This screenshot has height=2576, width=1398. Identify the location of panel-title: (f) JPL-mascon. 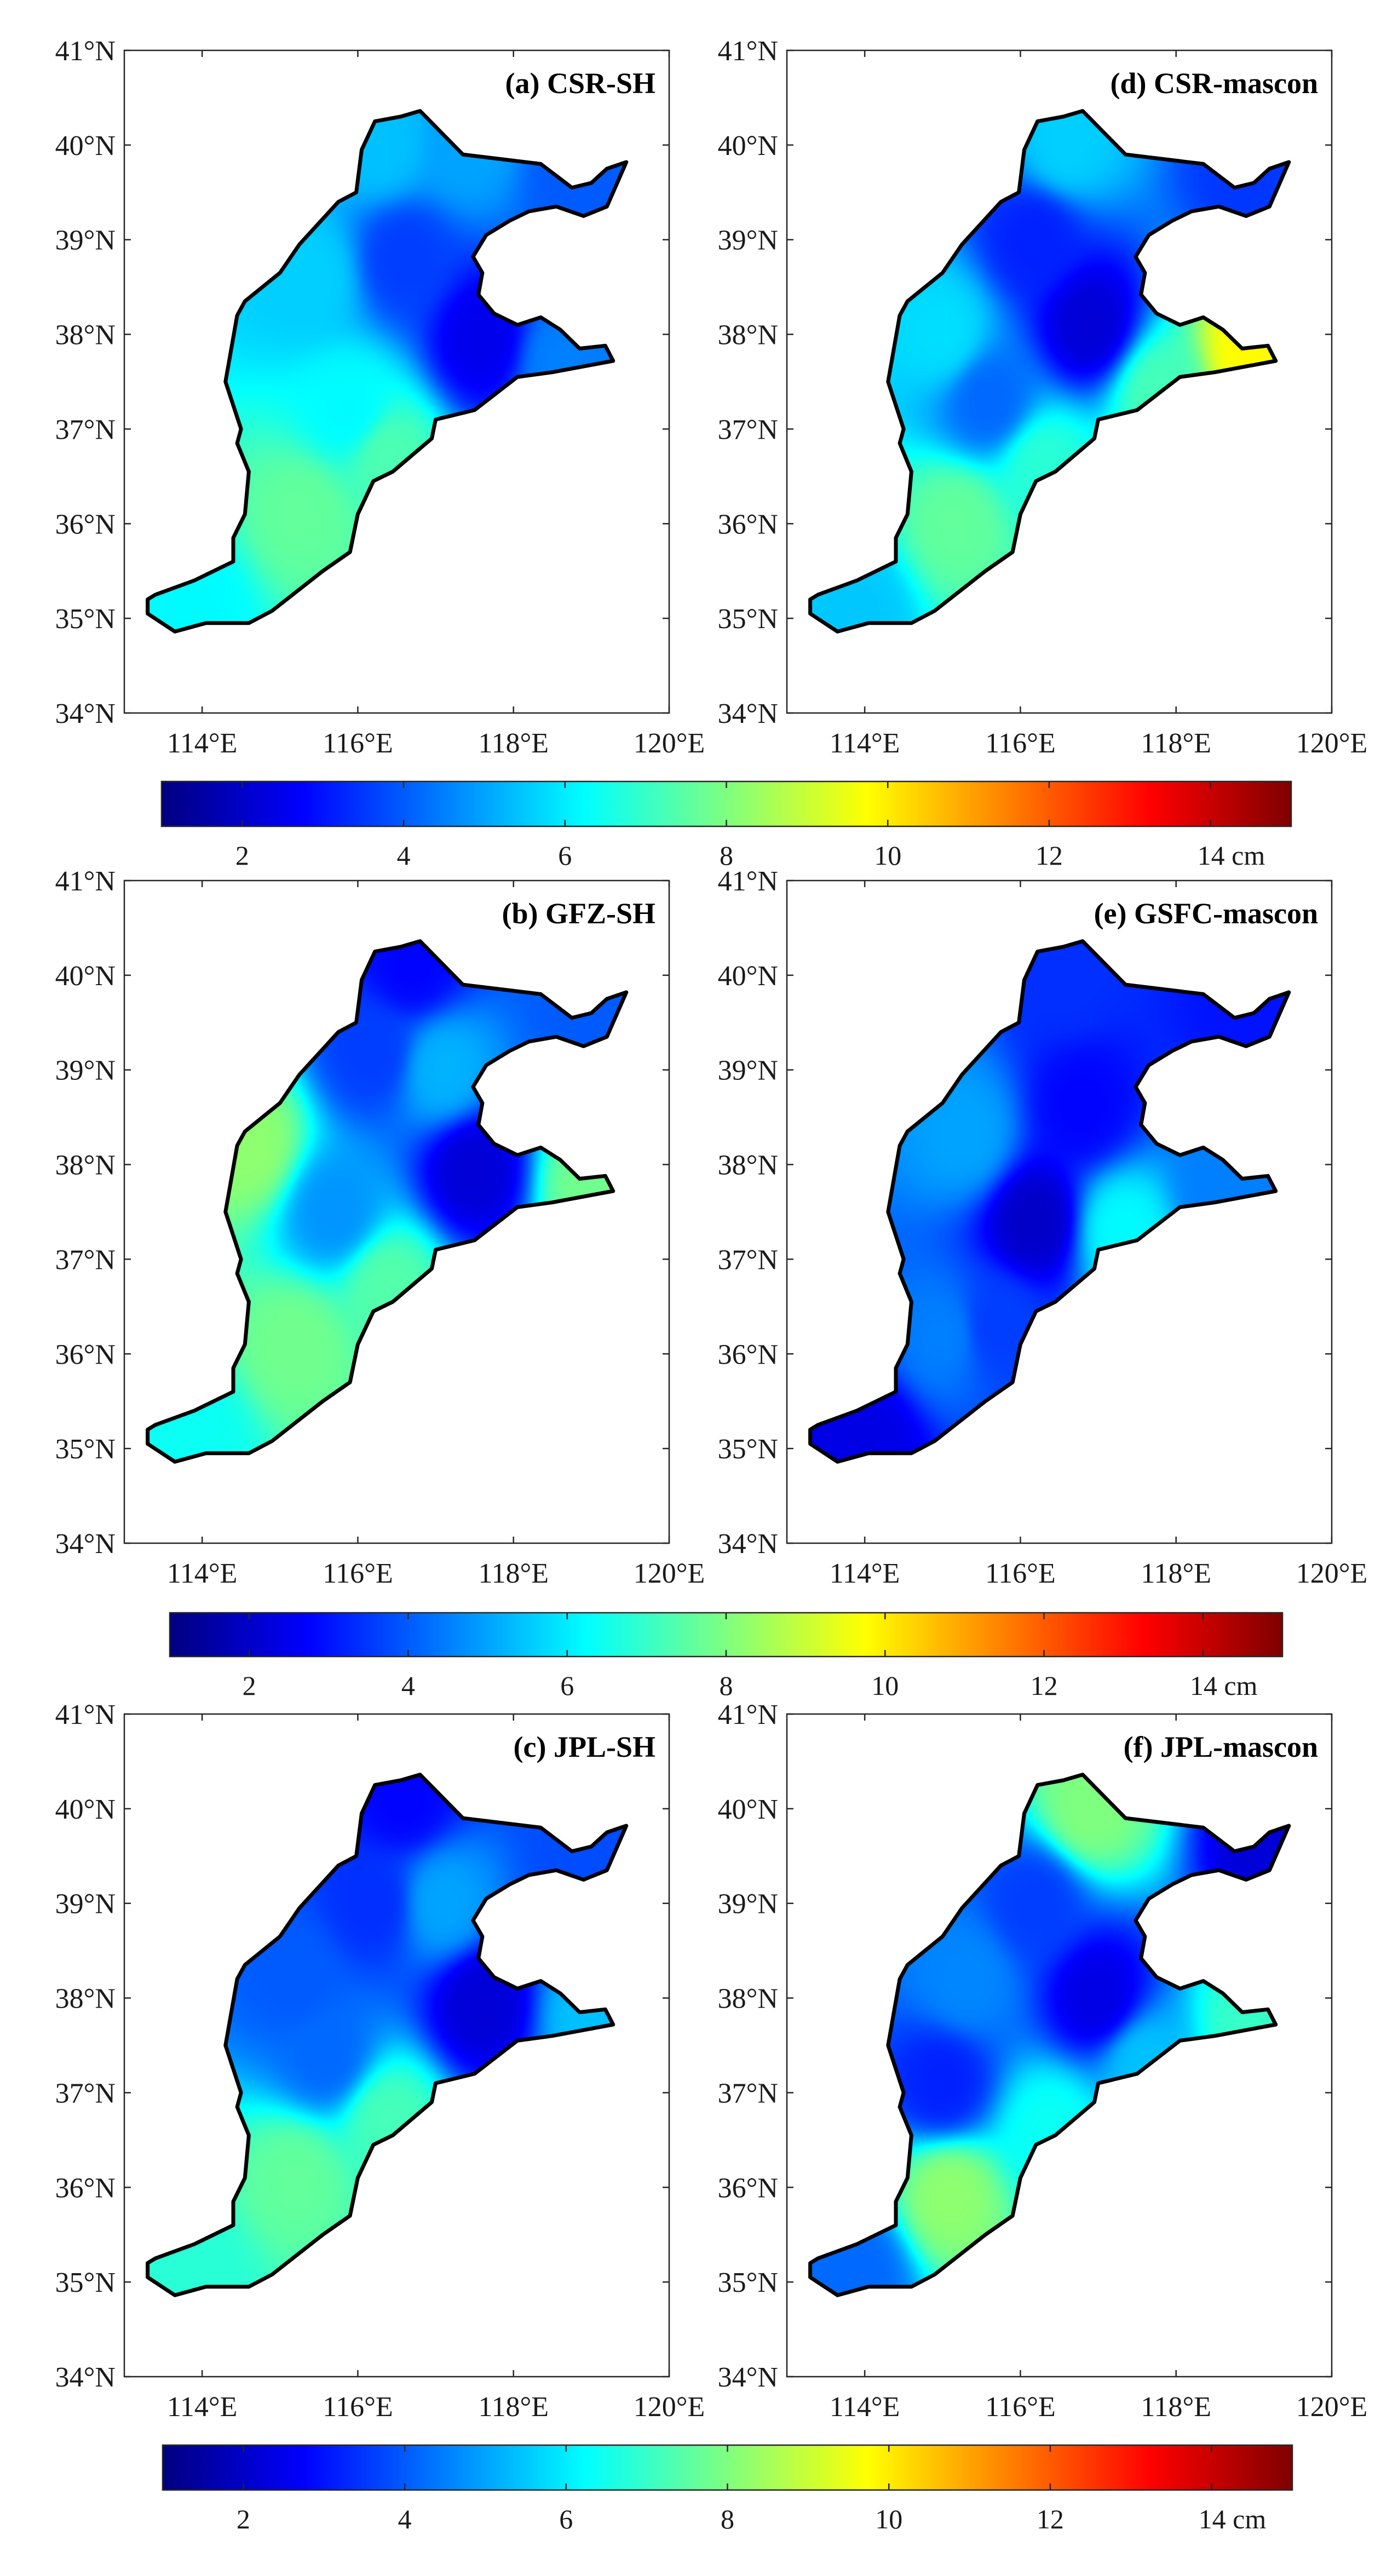
(1221, 1746).